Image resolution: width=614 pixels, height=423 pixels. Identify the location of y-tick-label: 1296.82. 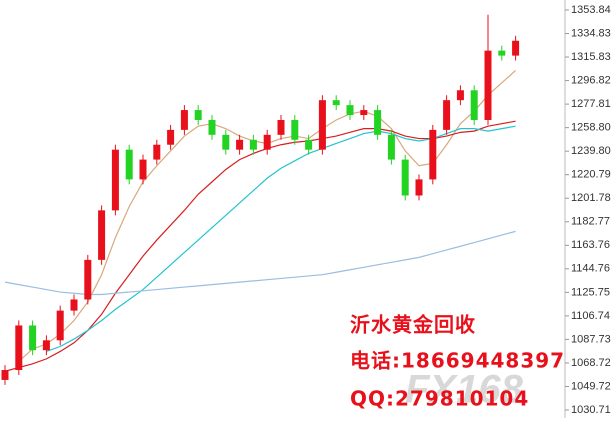
(591, 80).